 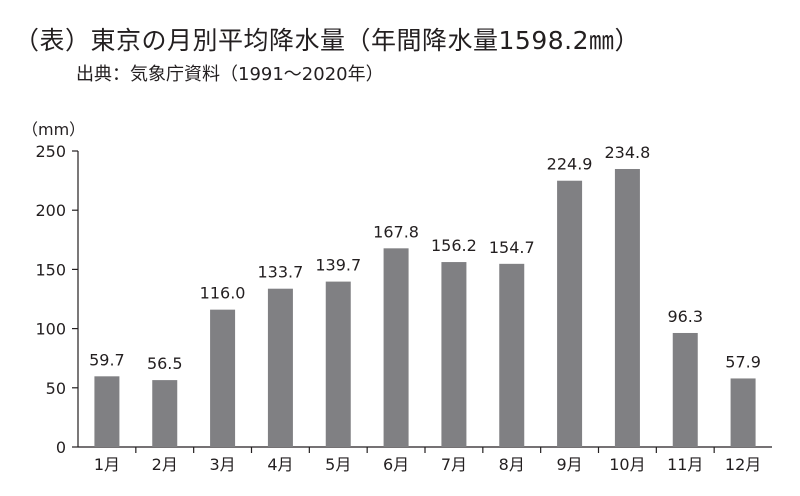 What do you see at coordinates (327, 40) in the screenshot?
I see `chart-title: （表）東京の月別平均降水量（年間降水量1598.2㎜）` at bounding box center [327, 40].